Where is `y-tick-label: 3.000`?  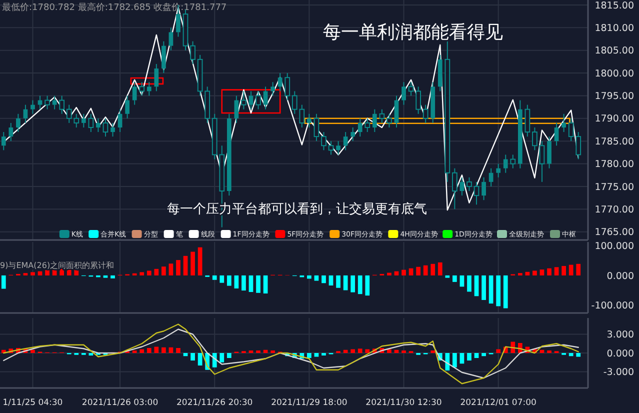
y-tick-label: 3.000 is located at coordinates (620, 335).